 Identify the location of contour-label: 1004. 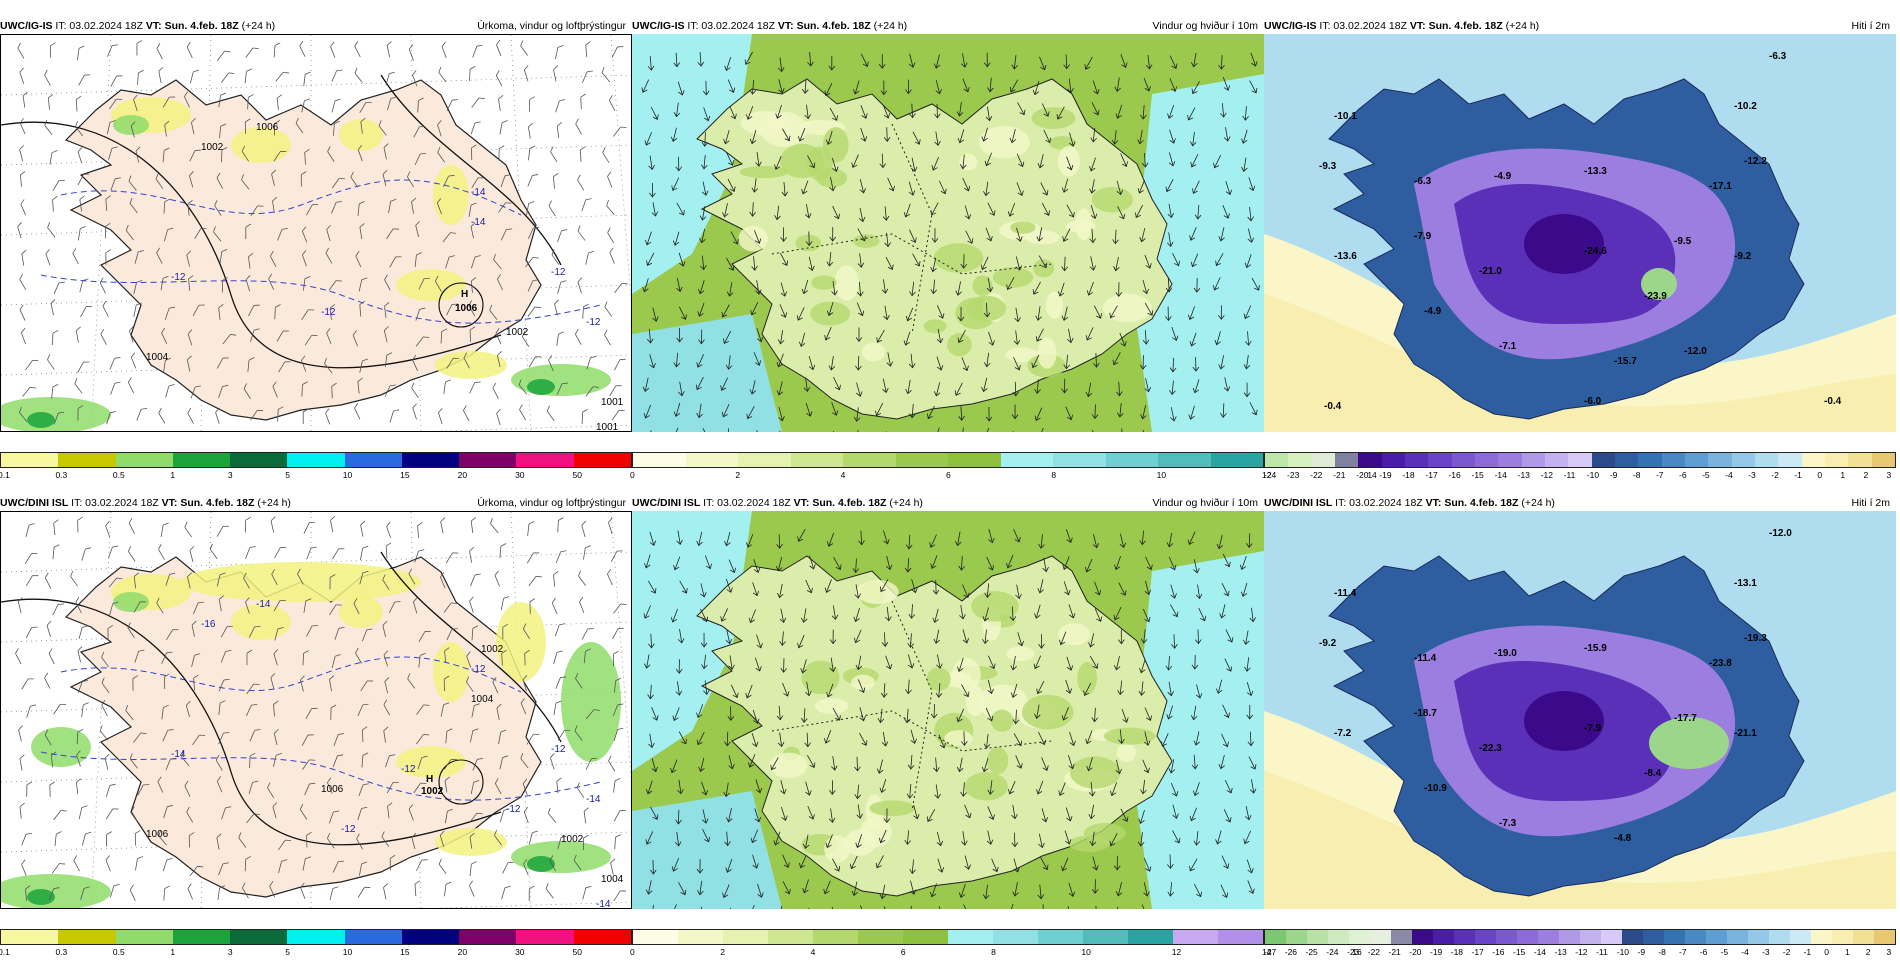
(612, 879).